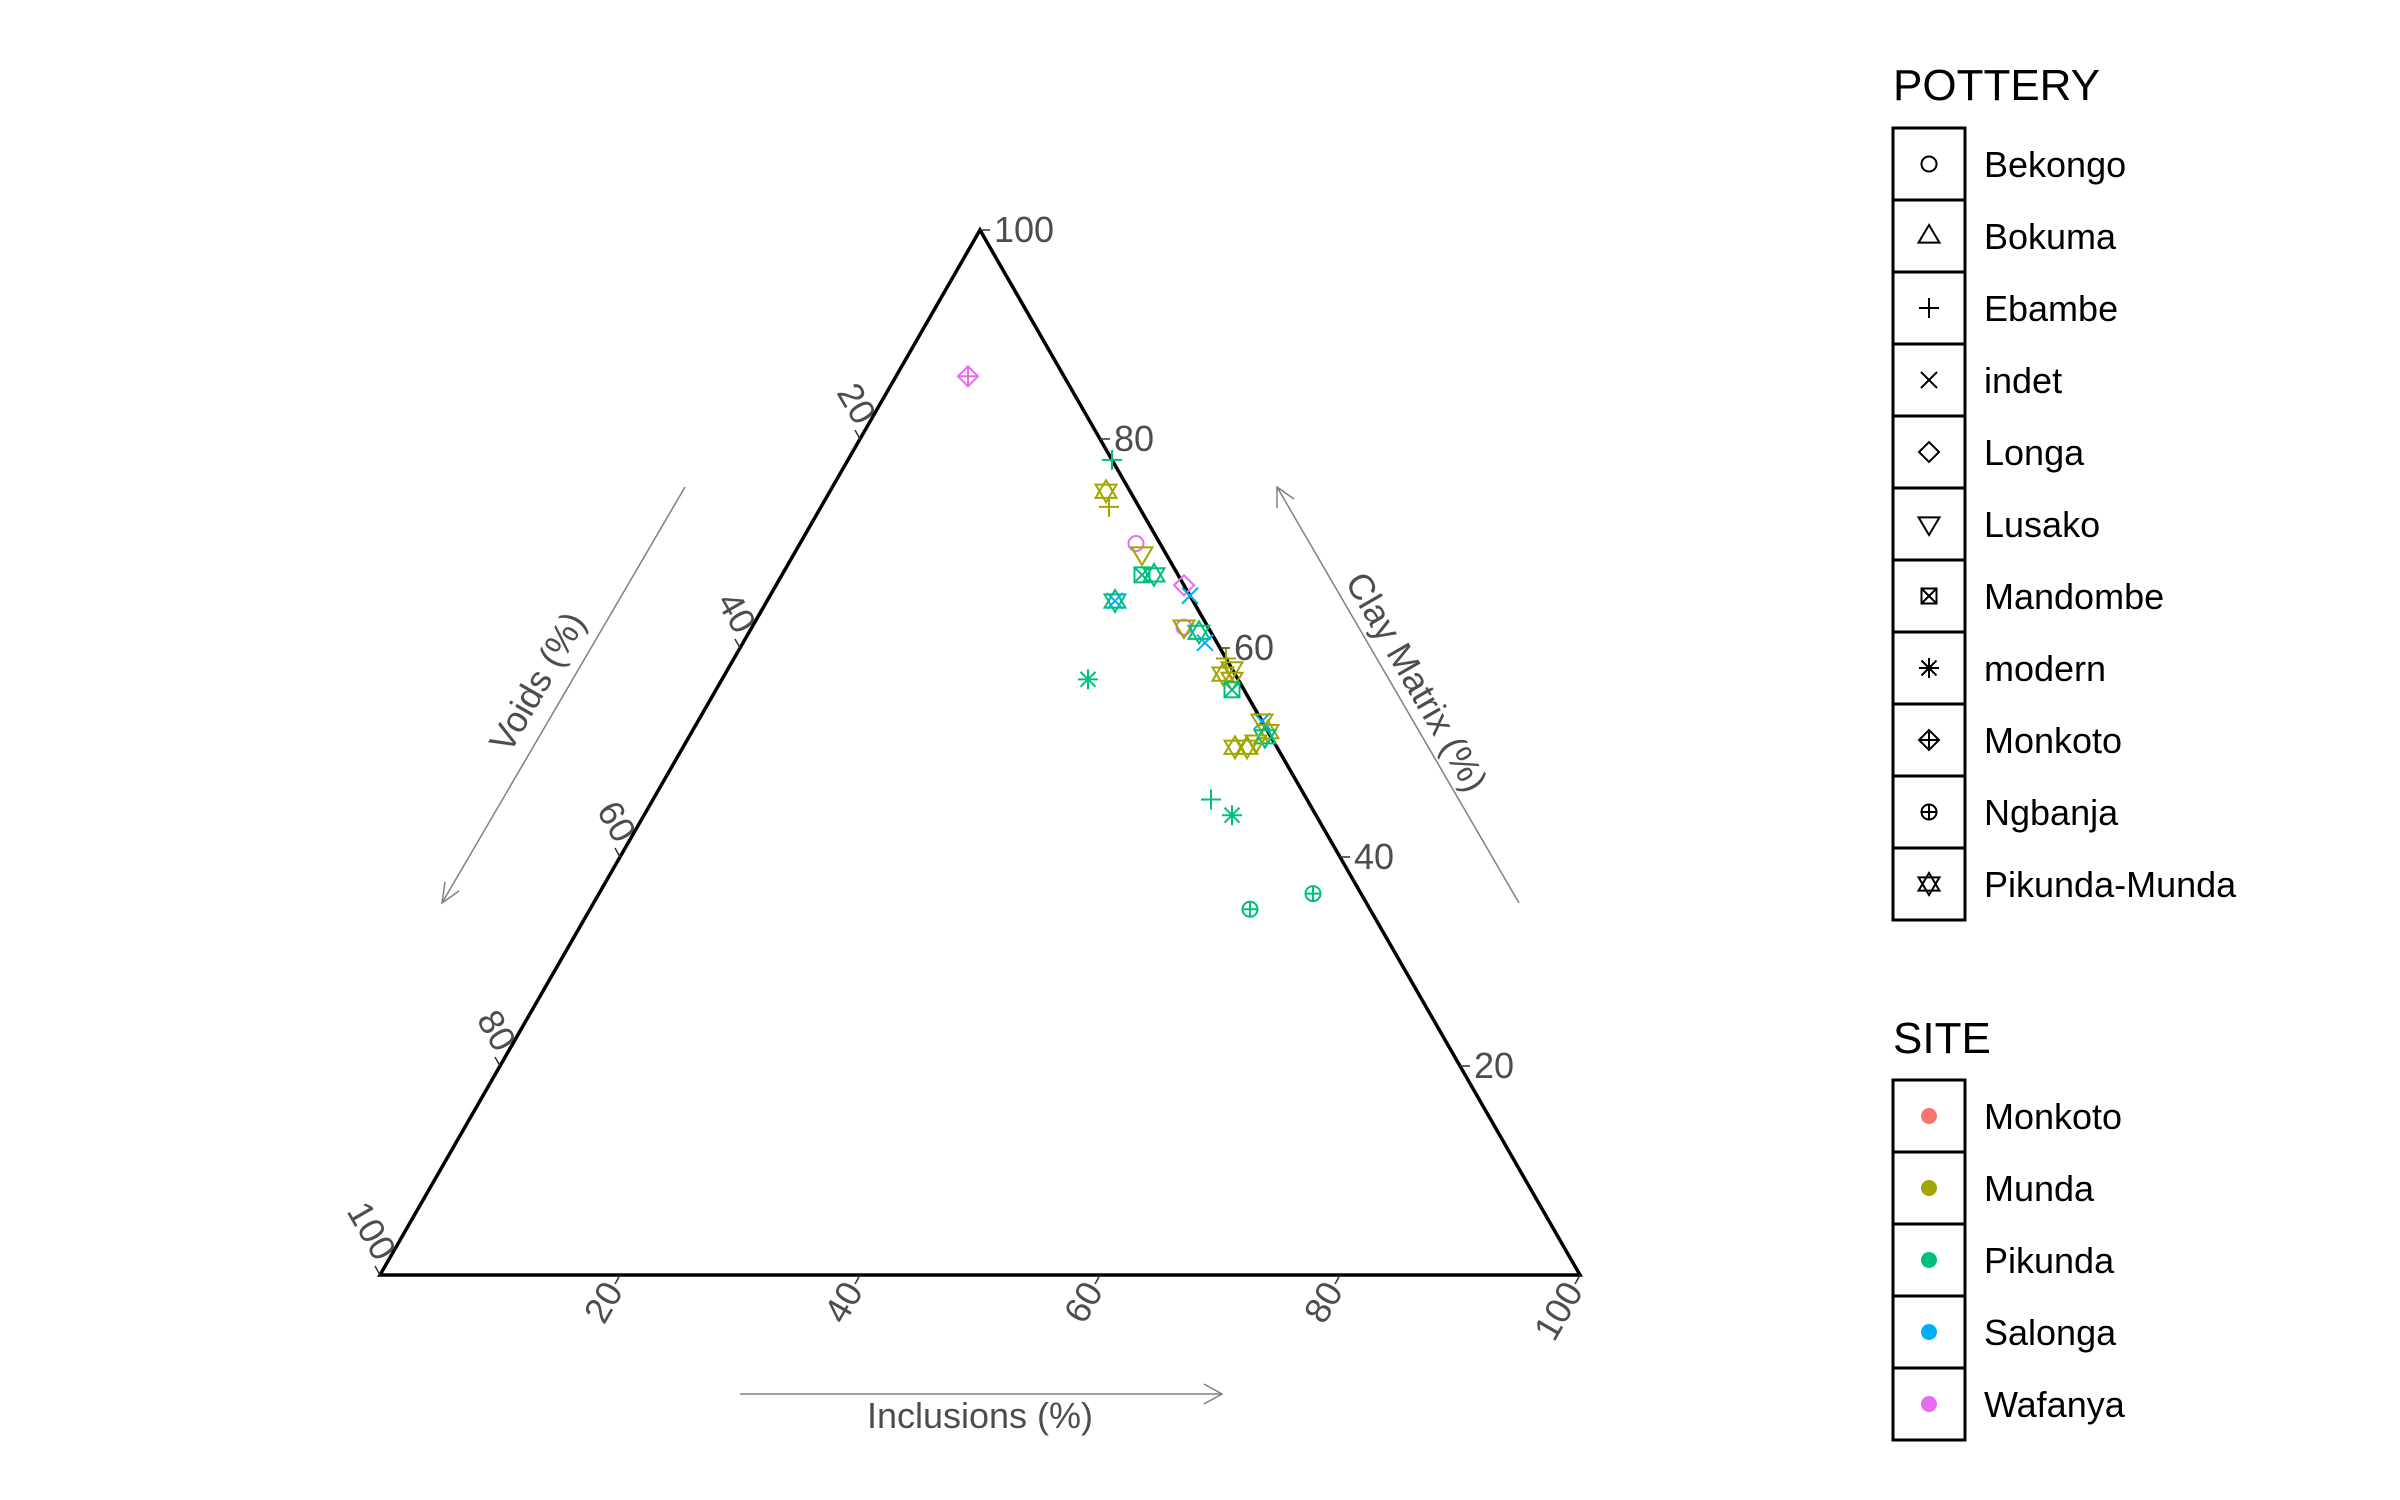  What do you see at coordinates (1134, 438) in the screenshot?
I see `clay-tick-label: 80` at bounding box center [1134, 438].